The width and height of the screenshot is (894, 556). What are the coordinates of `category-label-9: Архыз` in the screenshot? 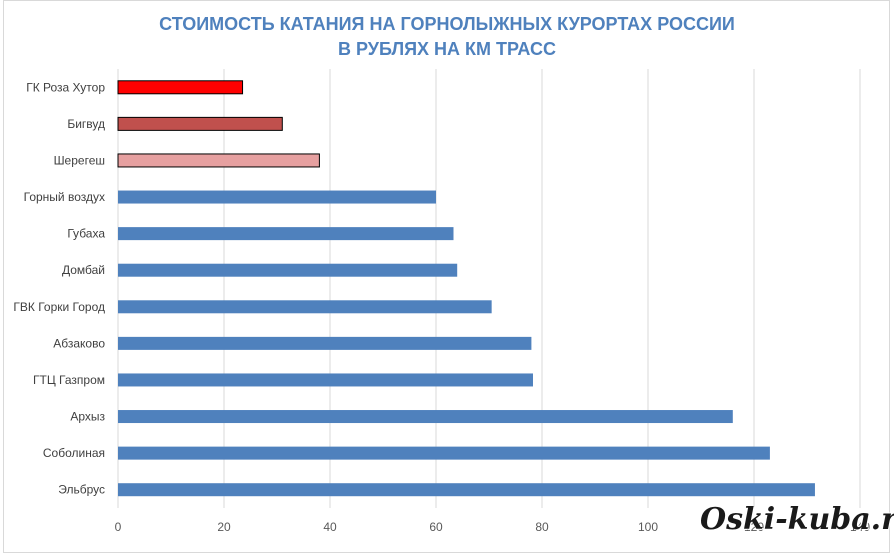 It's located at (87, 417).